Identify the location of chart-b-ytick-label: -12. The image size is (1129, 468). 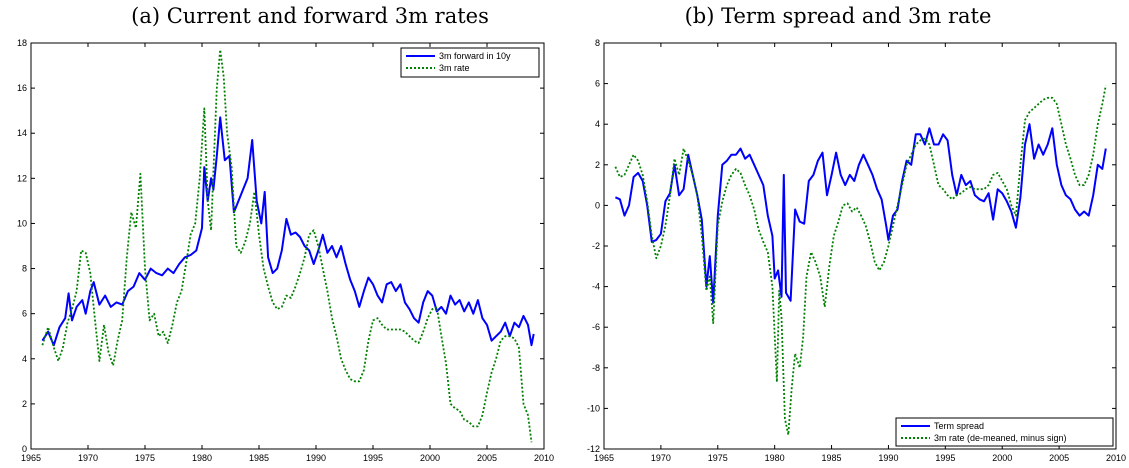
(593, 449).